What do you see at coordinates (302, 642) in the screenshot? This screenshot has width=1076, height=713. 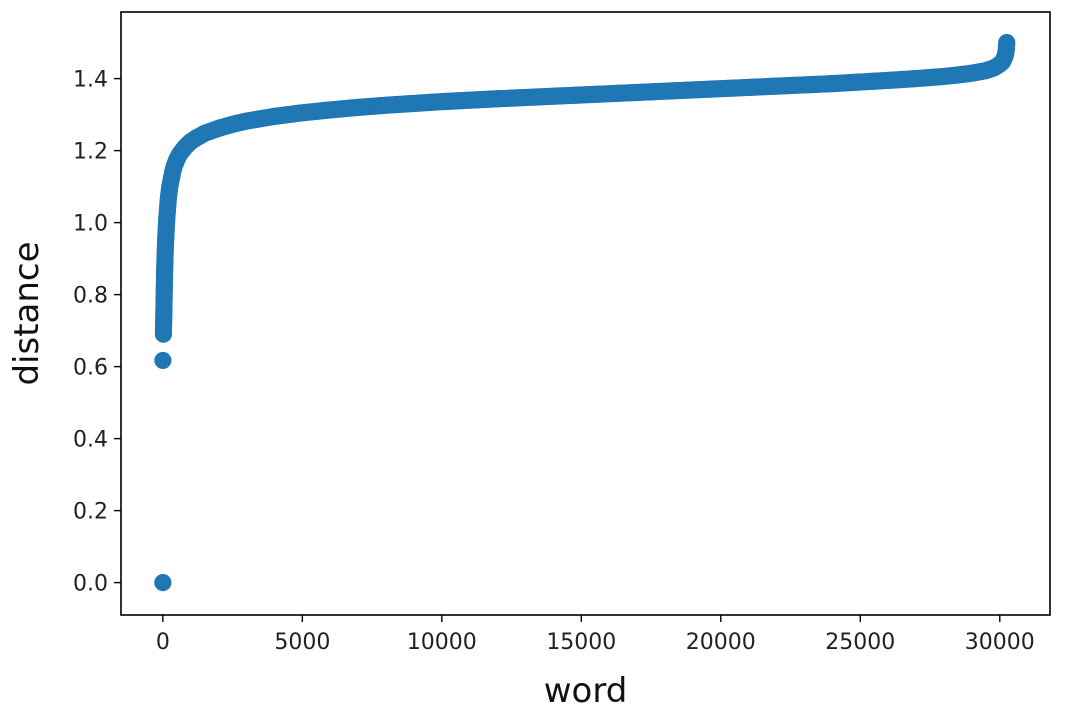 I see `x-tick-label: 5000` at bounding box center [302, 642].